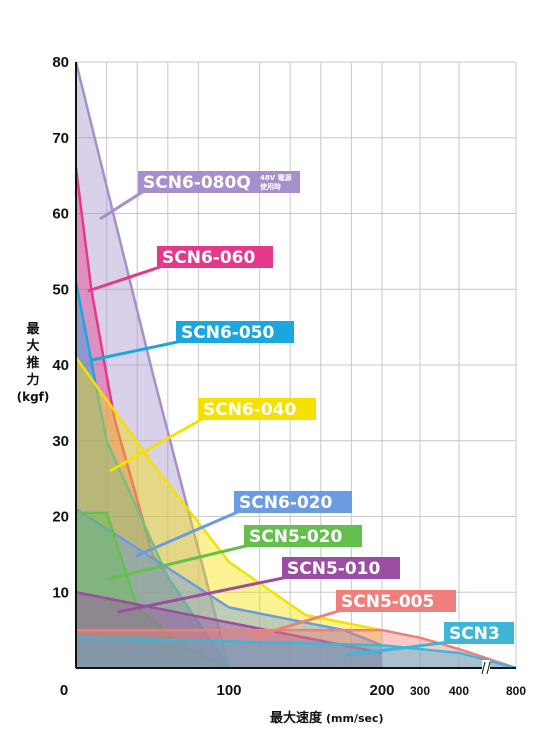 This screenshot has width=551, height=751. What do you see at coordinates (420, 691) in the screenshot?
I see `x-tick-label: 300` at bounding box center [420, 691].